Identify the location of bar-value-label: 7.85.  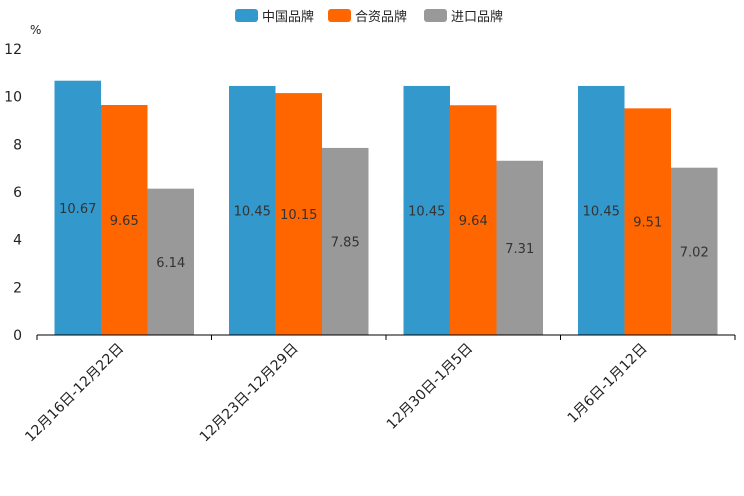
(345, 242).